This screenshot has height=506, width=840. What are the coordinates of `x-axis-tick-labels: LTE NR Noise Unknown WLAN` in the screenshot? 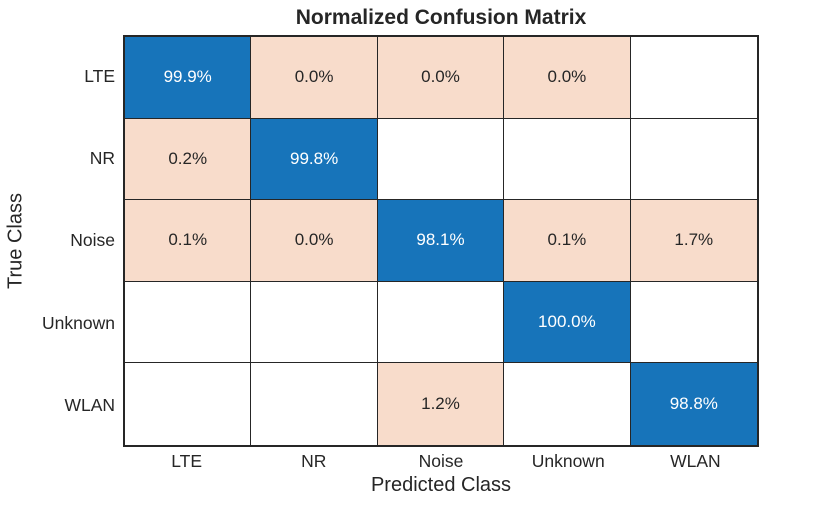 It's located at (441, 461).